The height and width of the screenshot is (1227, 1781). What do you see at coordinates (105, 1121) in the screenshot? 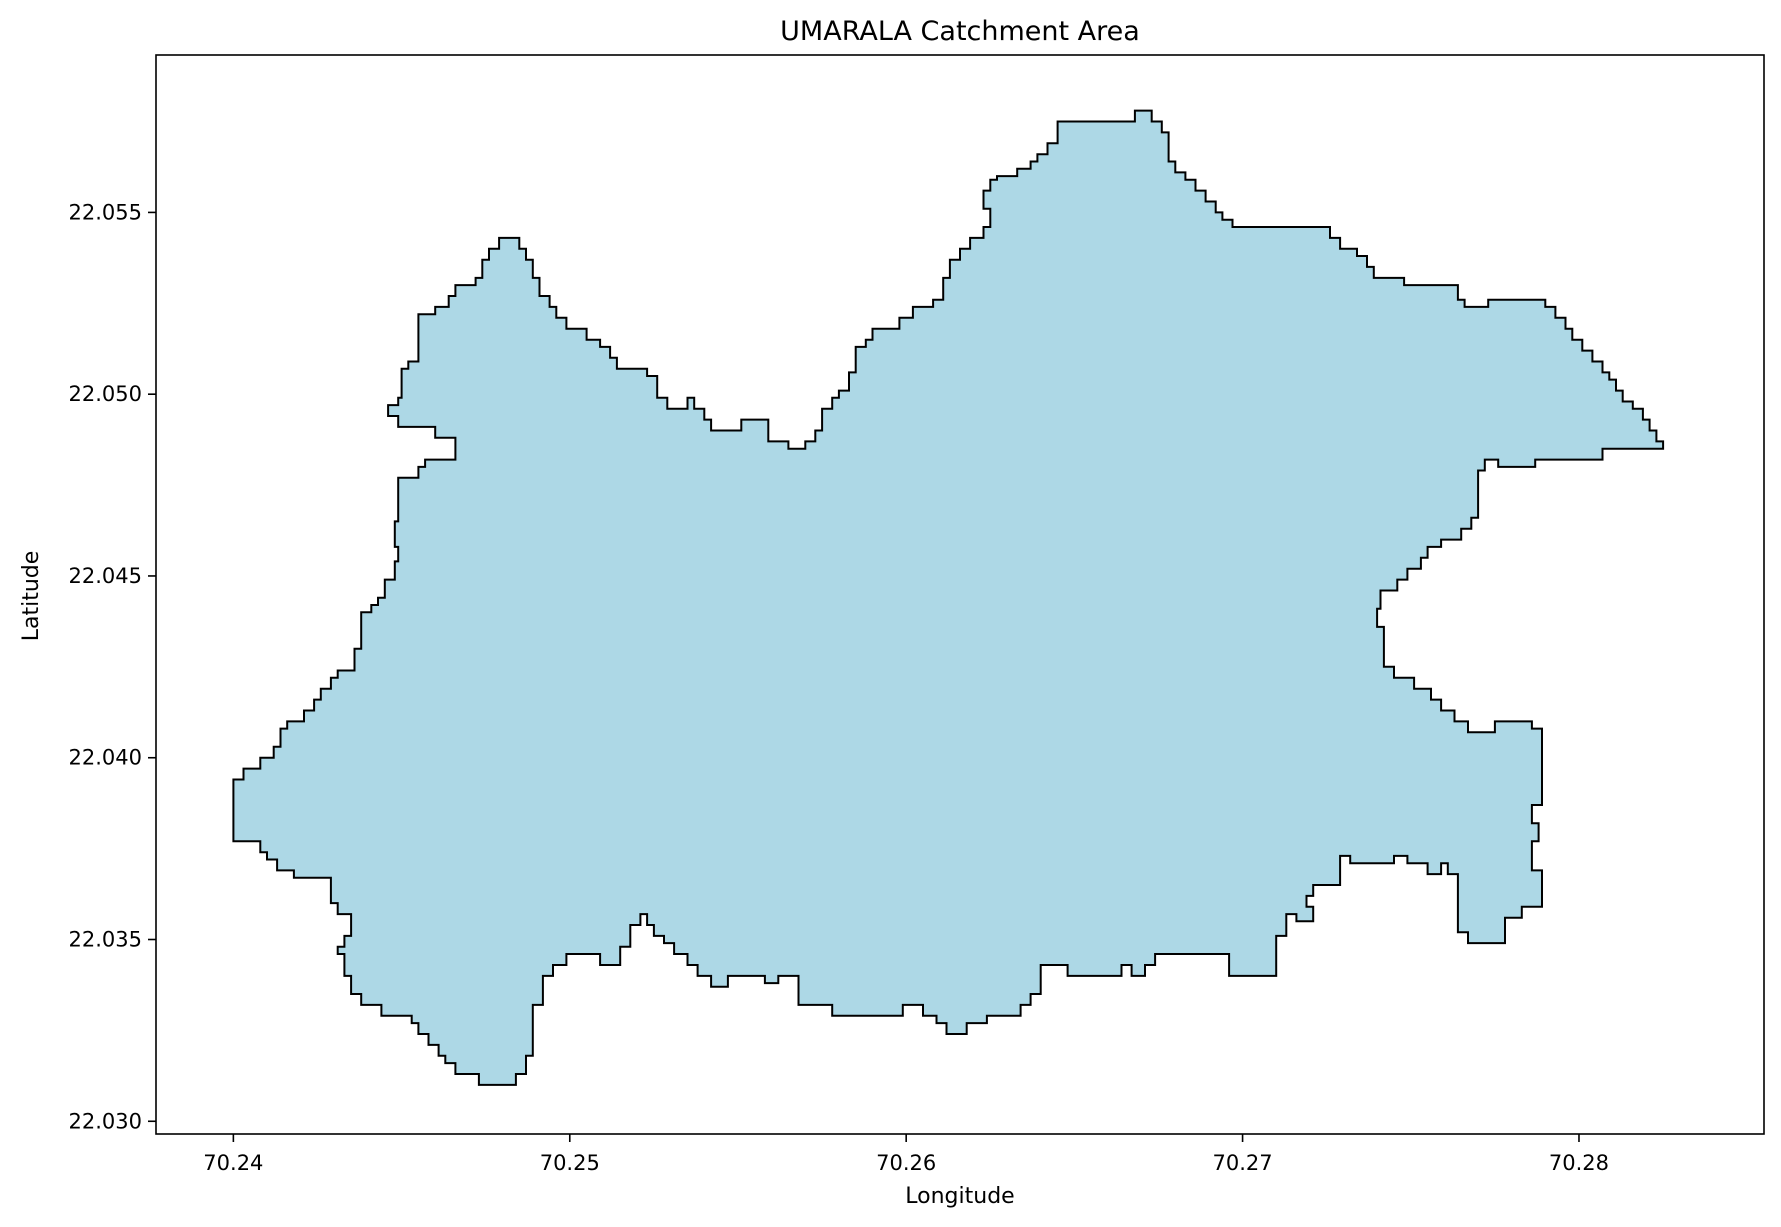
I see `y-tick-label: 22.030` at bounding box center [105, 1121].